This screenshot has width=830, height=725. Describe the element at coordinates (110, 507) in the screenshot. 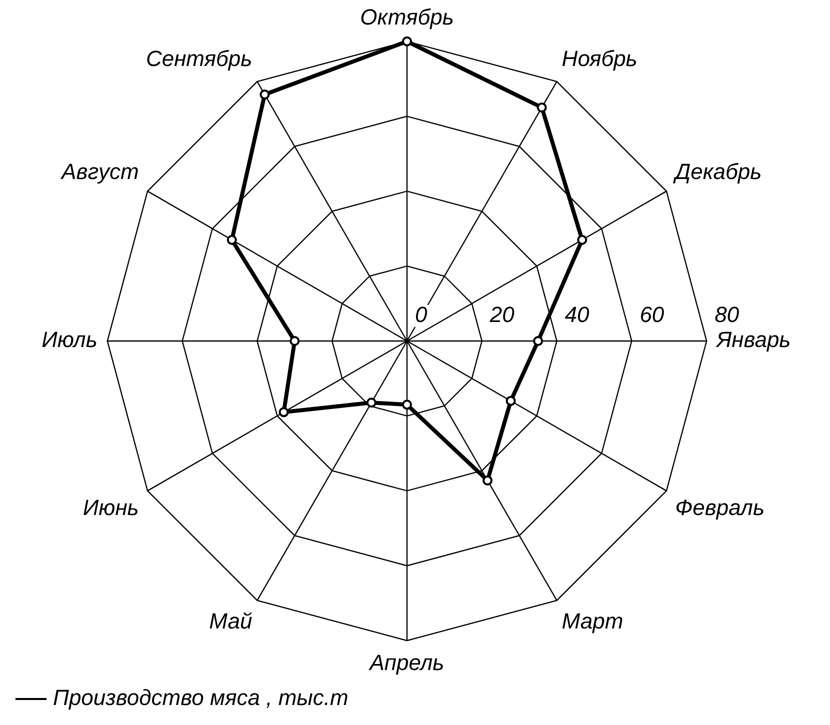

I see `spoke-label: Июнь` at that location.